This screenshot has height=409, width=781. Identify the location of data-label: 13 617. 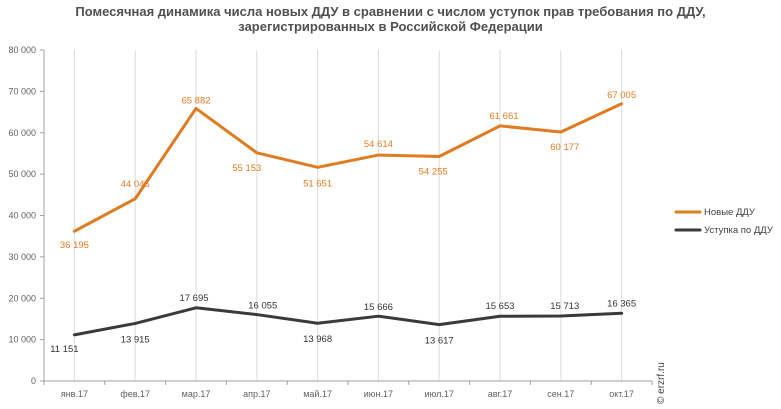
(439, 341).